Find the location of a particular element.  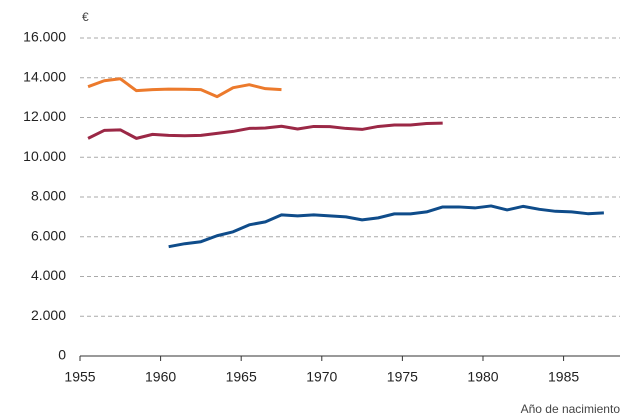

x-tick-label: 1975 is located at coordinates (402, 377).